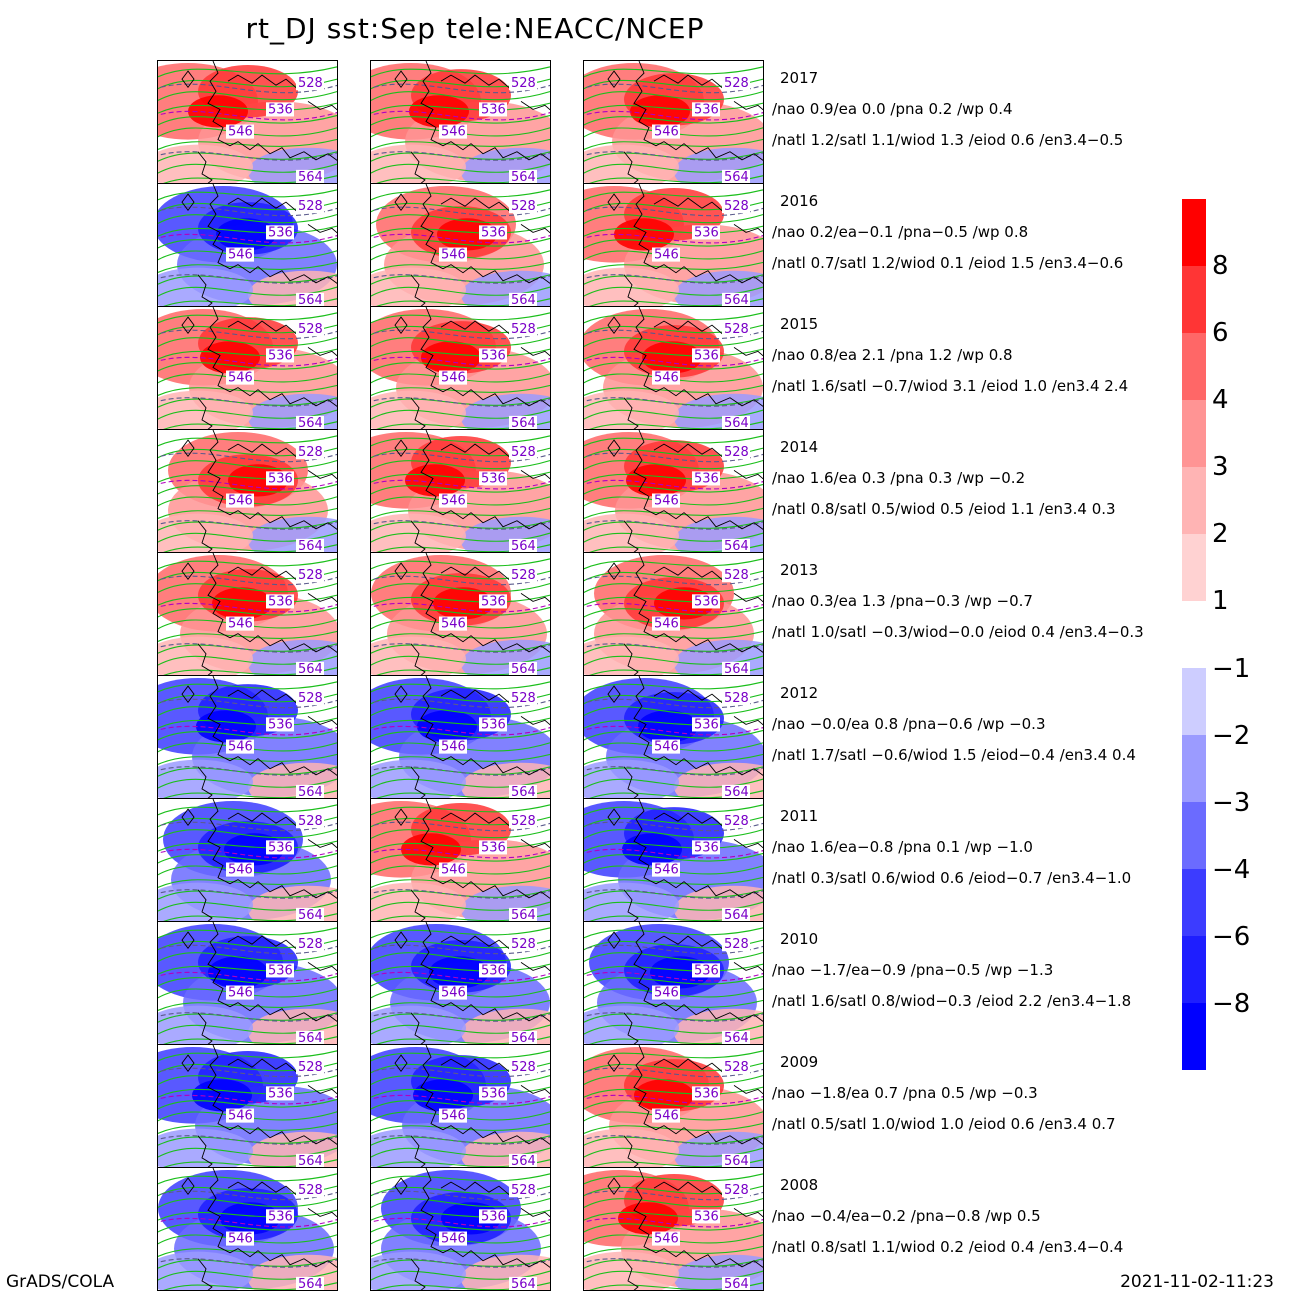  Describe the element at coordinates (1231, 669) in the screenshot. I see `colorbar-tick-label: −1` at that location.